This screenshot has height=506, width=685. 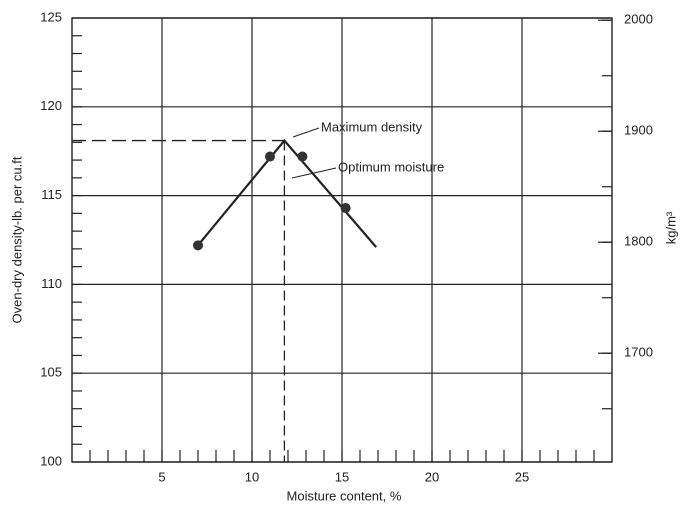 What do you see at coordinates (344, 495) in the screenshot?
I see `x-axis-label: Moisture content, %` at bounding box center [344, 495].